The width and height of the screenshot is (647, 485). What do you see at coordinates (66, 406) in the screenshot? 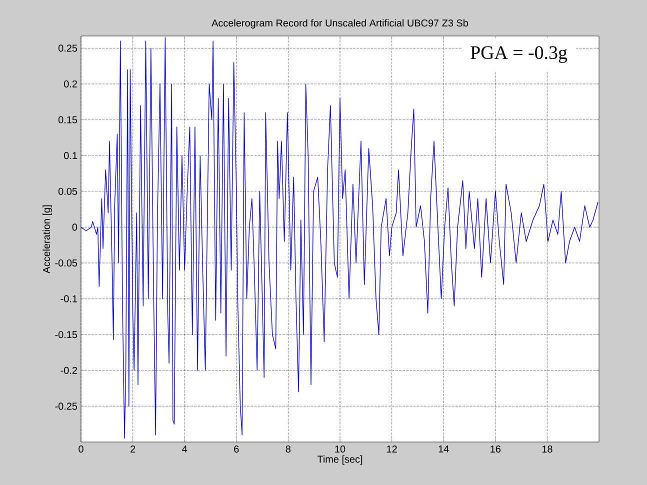
I see `y-tick-label: -0.25` at bounding box center [66, 406].